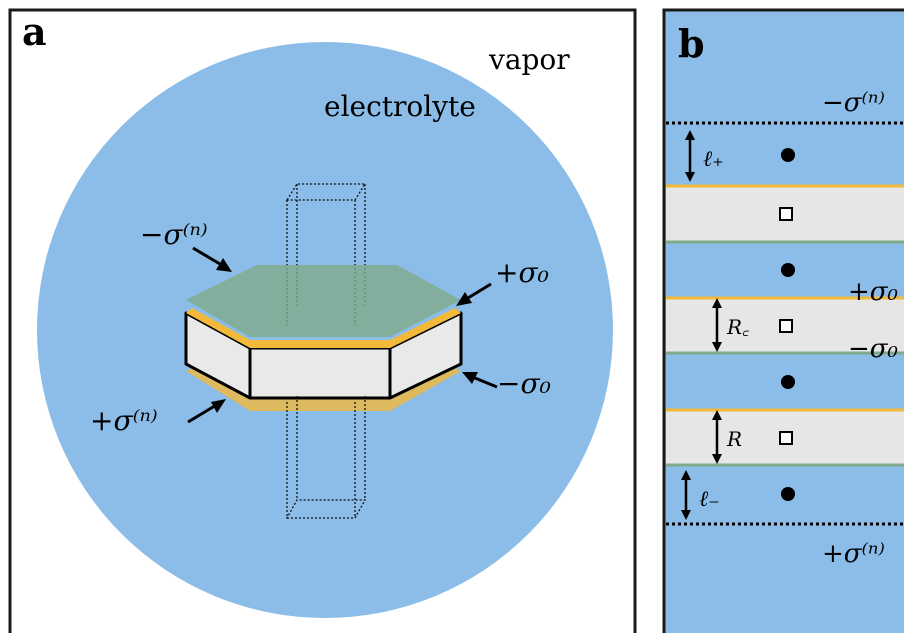 This screenshot has width=904, height=633. I want to click on slab-front-face, so click(320, 373).